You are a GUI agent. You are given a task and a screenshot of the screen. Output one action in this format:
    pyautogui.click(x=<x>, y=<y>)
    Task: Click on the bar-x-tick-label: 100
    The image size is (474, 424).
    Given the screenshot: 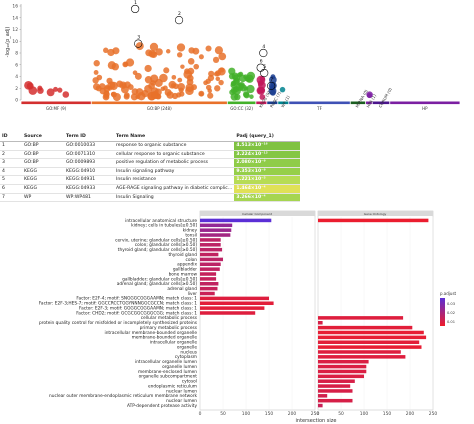 What is the action you would take?
    pyautogui.click(x=364, y=414)
    